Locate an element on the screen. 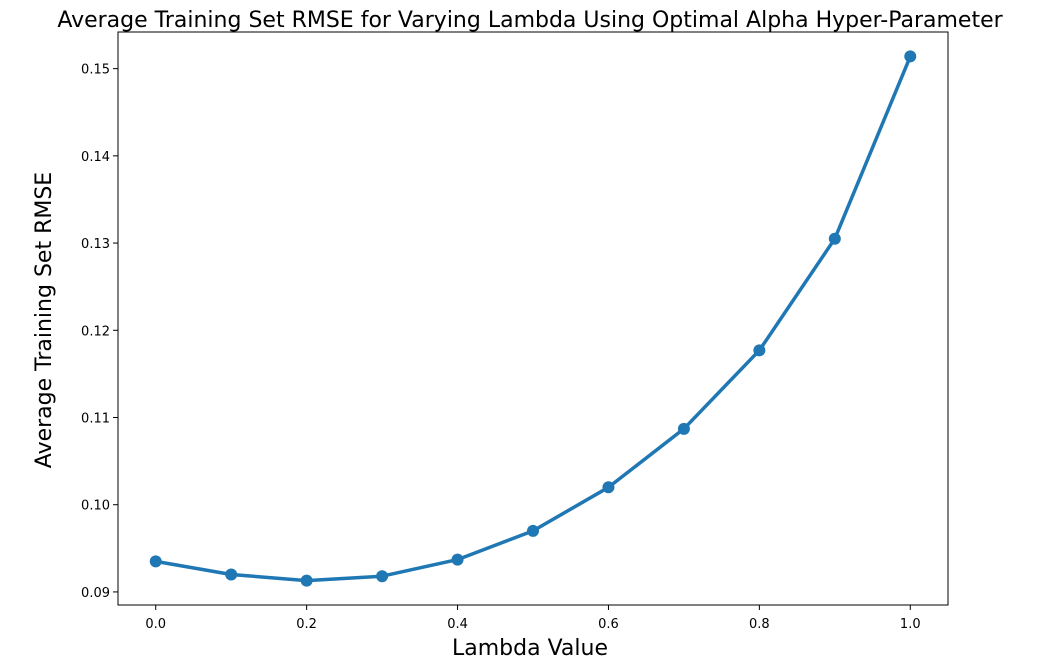 The height and width of the screenshot is (666, 1057). y-tick-label: 0.12 is located at coordinates (95, 331).